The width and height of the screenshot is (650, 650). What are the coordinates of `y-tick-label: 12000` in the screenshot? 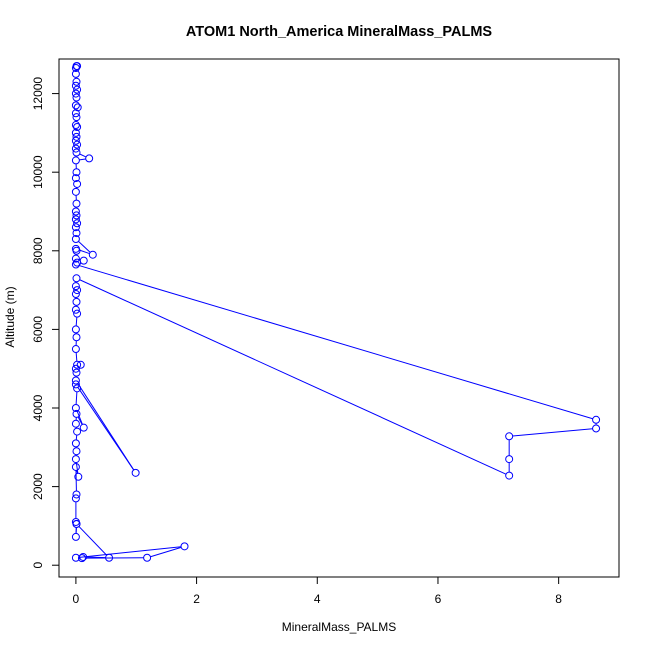 It's located at (38, 94).